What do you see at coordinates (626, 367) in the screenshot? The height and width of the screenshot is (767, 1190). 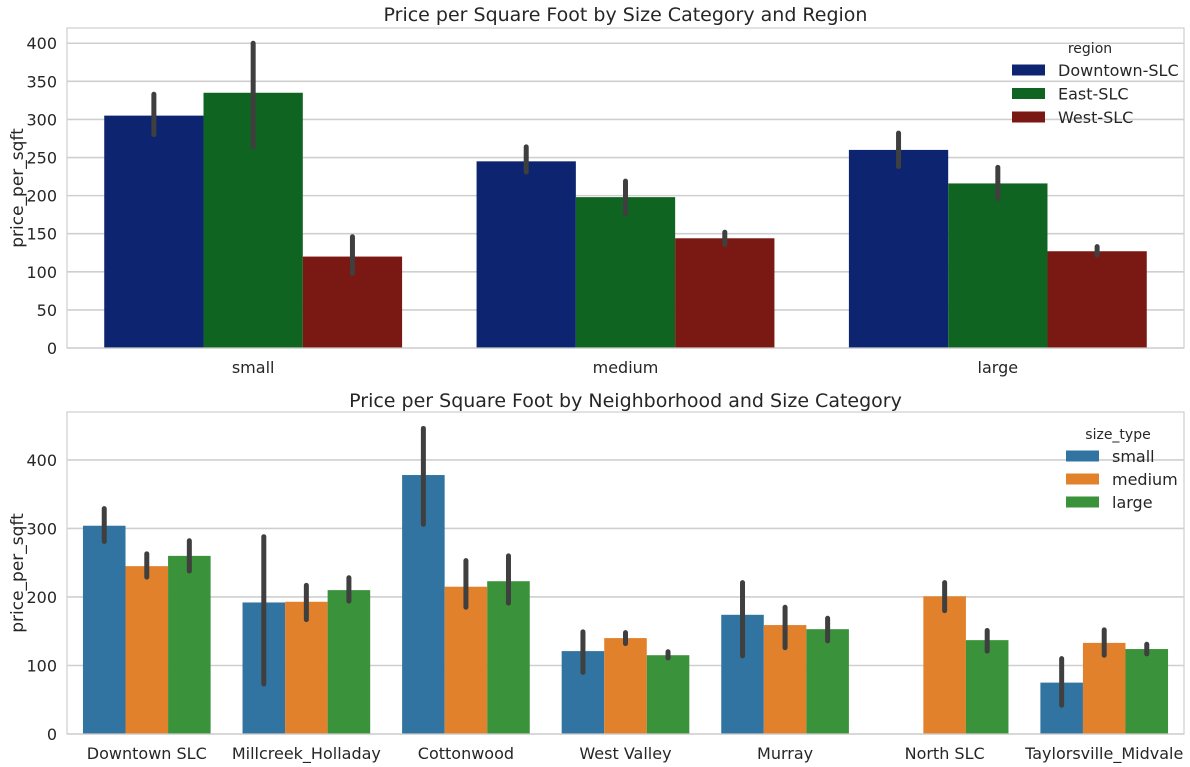 I see `x-tick-label: medium` at bounding box center [626, 367].